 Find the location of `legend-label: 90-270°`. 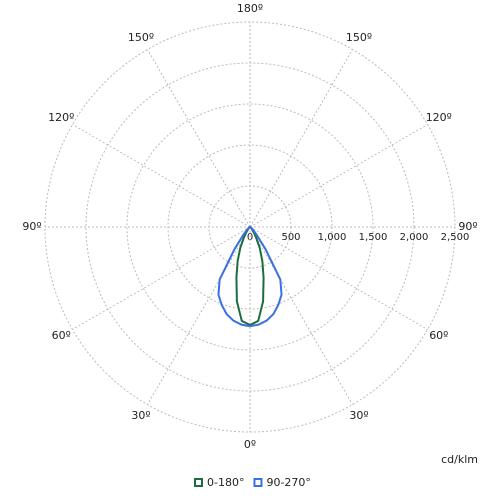

legend-label: 90-270° is located at coordinates (288, 482).